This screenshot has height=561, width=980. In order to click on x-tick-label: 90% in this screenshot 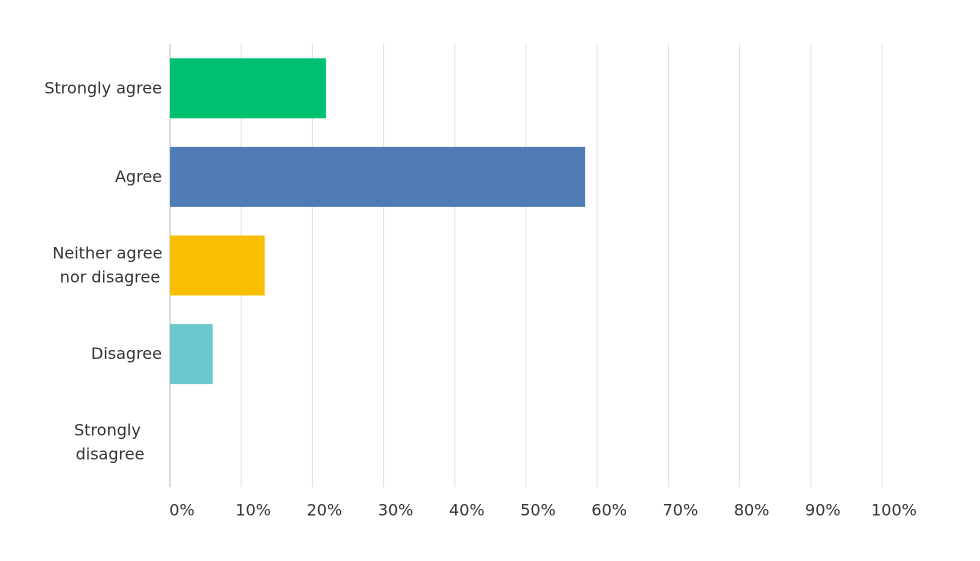, I will do `click(823, 510)`.